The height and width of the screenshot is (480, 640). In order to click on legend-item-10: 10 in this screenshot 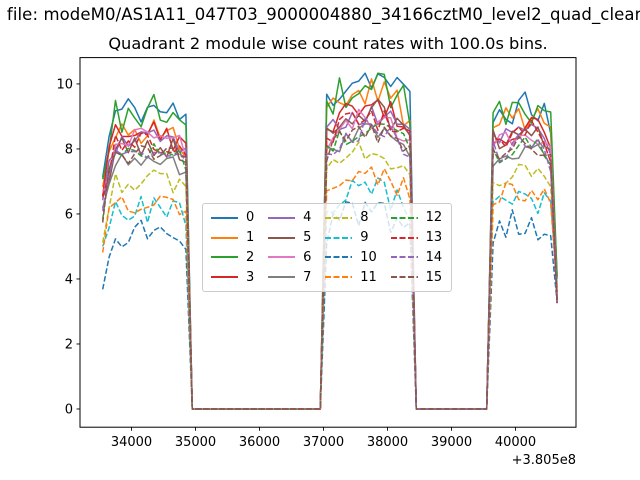, I will do `click(351, 257)`.